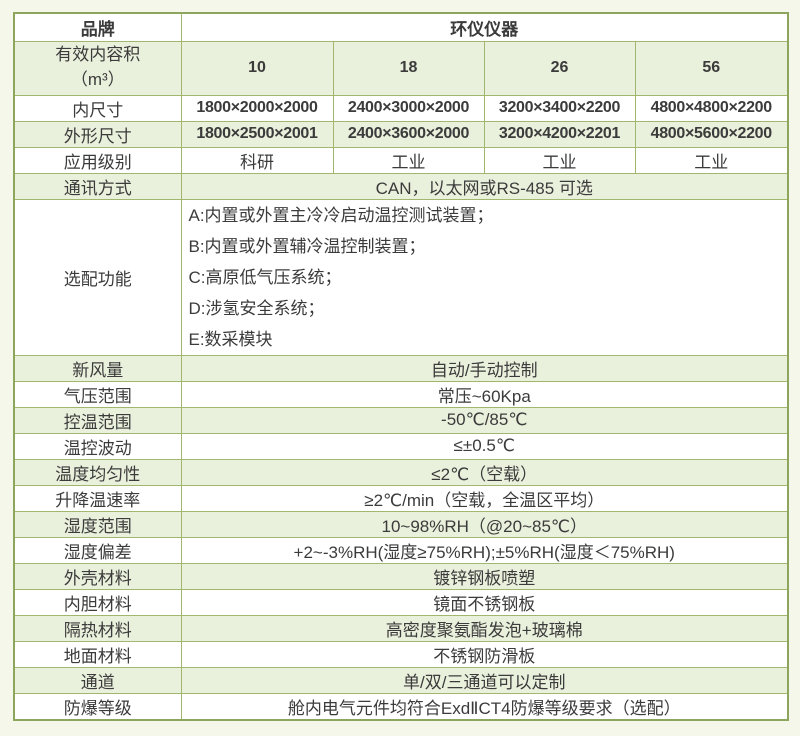 This screenshot has height=736, width=800. What do you see at coordinates (484, 524) in the screenshot?
I see `humidity-range-value: 10~98%RH（@20~85℃）` at bounding box center [484, 524].